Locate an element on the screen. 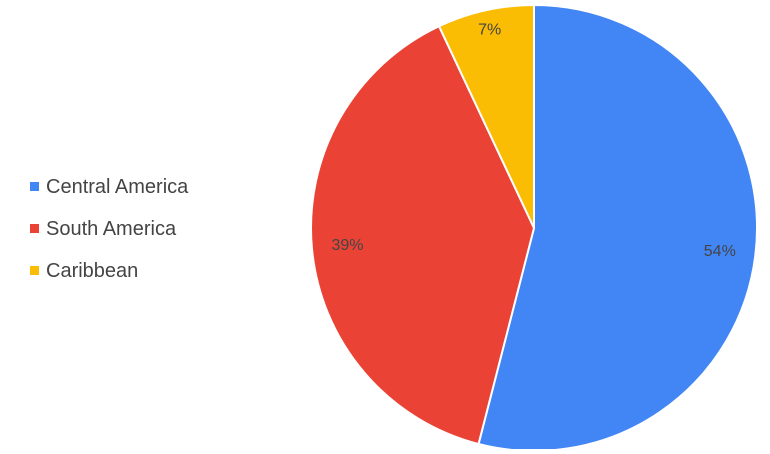 The width and height of the screenshot is (770, 454). legend-swatch-south-america is located at coordinates (34, 228).